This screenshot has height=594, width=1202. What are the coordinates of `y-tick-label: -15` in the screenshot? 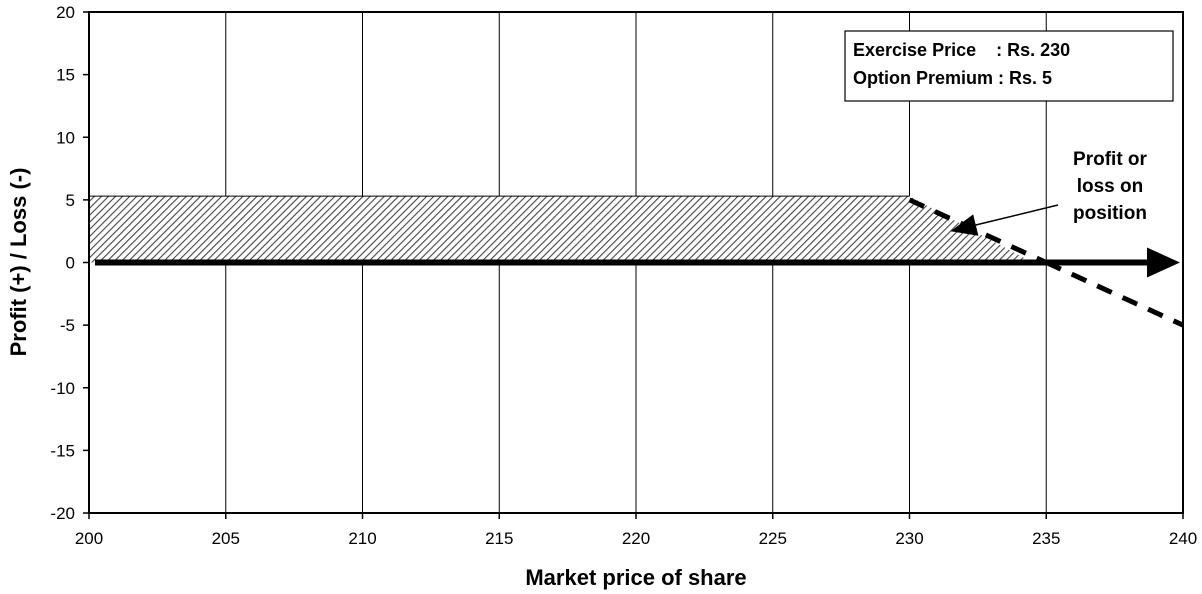 It's located at (62, 450).